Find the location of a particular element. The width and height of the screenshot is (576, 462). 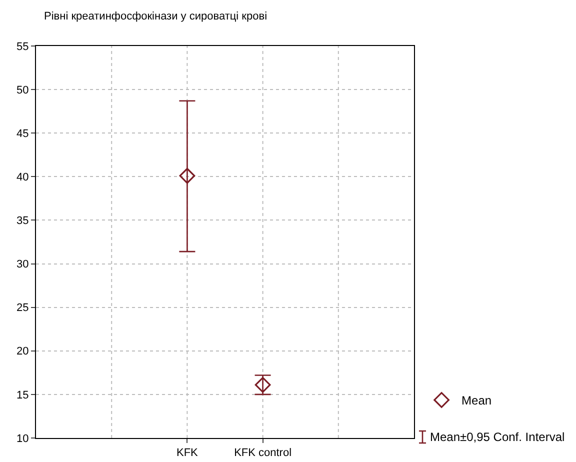

chart-title: Рівні креатинфосфокінази у сироватці крові is located at coordinates (156, 16).